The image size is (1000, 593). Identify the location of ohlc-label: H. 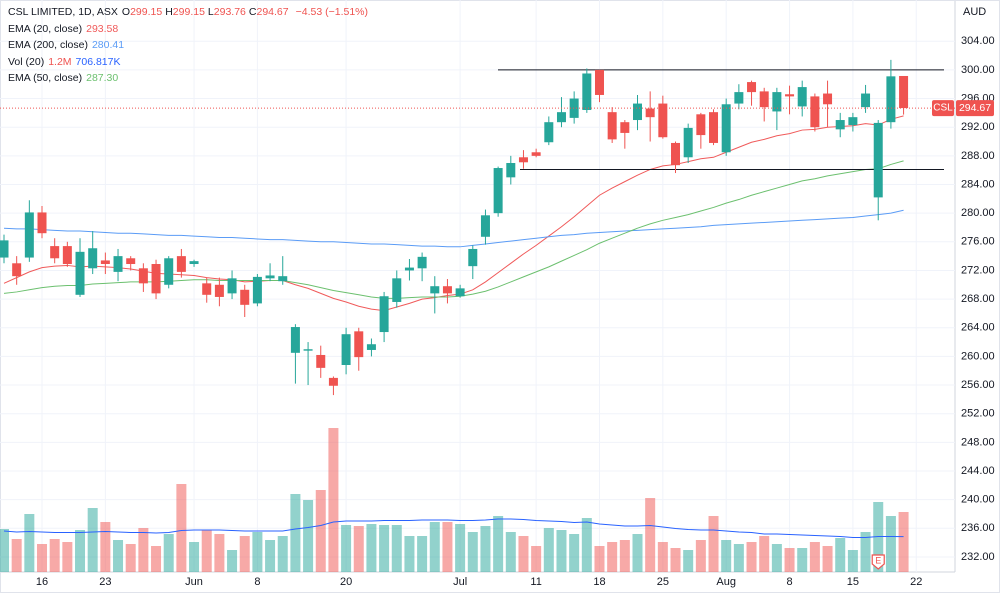
(169, 12).